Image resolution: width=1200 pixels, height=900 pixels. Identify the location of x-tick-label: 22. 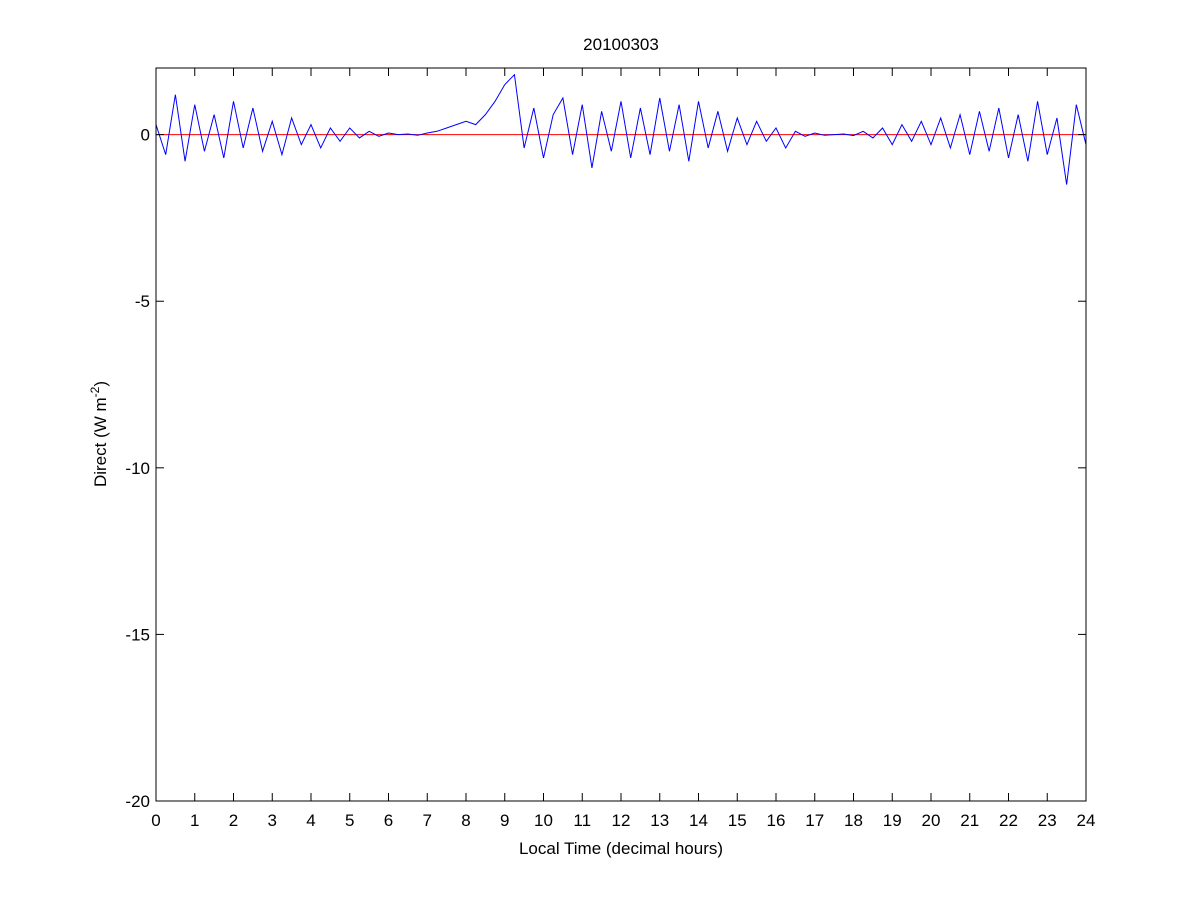
(1008, 820).